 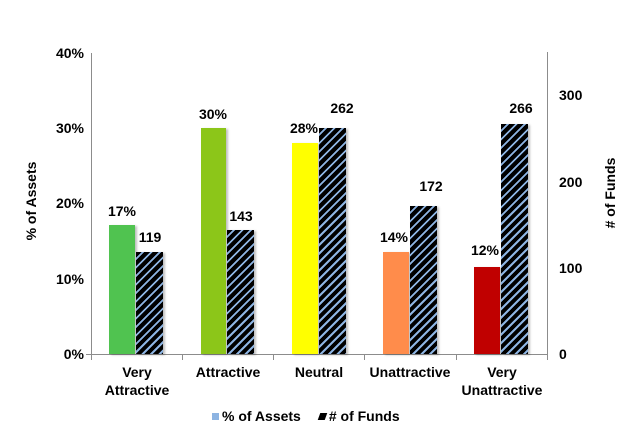 What do you see at coordinates (31, 201) in the screenshot?
I see `y-axis-title: % of Assets` at bounding box center [31, 201].